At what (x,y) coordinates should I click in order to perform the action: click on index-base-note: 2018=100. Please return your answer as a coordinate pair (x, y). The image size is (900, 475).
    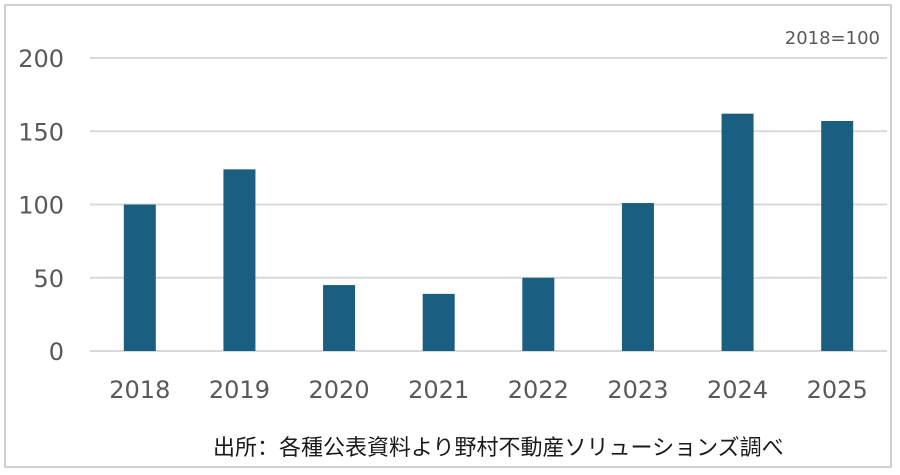
    Looking at the image, I should click on (832, 38).